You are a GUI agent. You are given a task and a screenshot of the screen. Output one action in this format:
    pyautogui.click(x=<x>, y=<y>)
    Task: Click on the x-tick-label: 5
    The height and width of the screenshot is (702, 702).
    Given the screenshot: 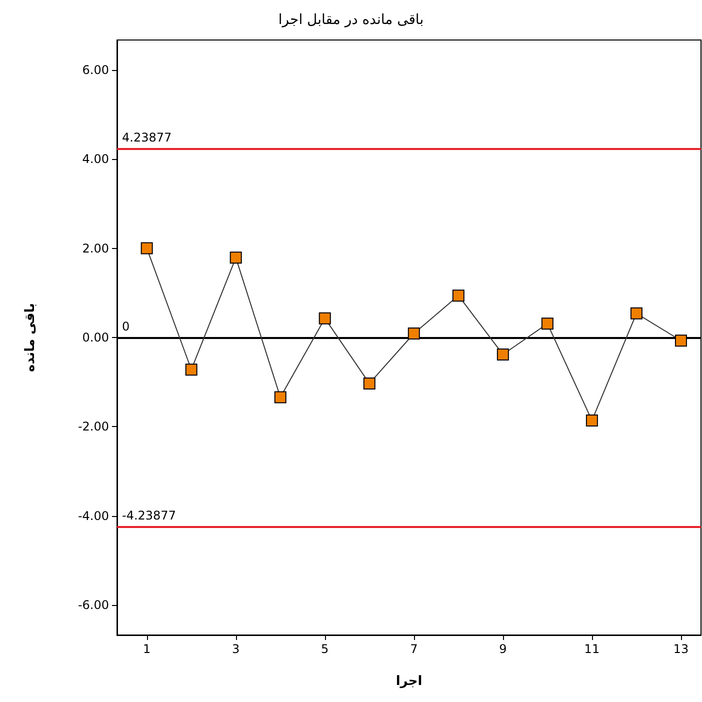 What is the action you would take?
    pyautogui.click(x=325, y=649)
    